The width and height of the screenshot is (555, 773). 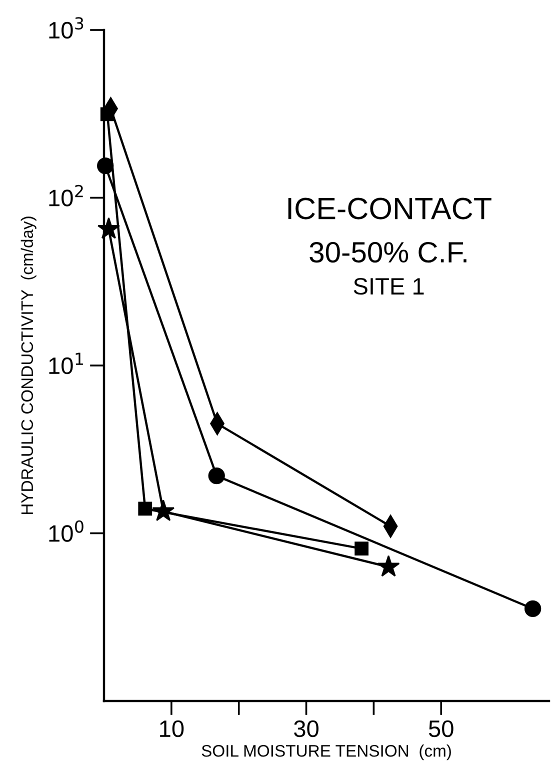 I want to click on x-tick-label: 30, so click(x=306, y=729).